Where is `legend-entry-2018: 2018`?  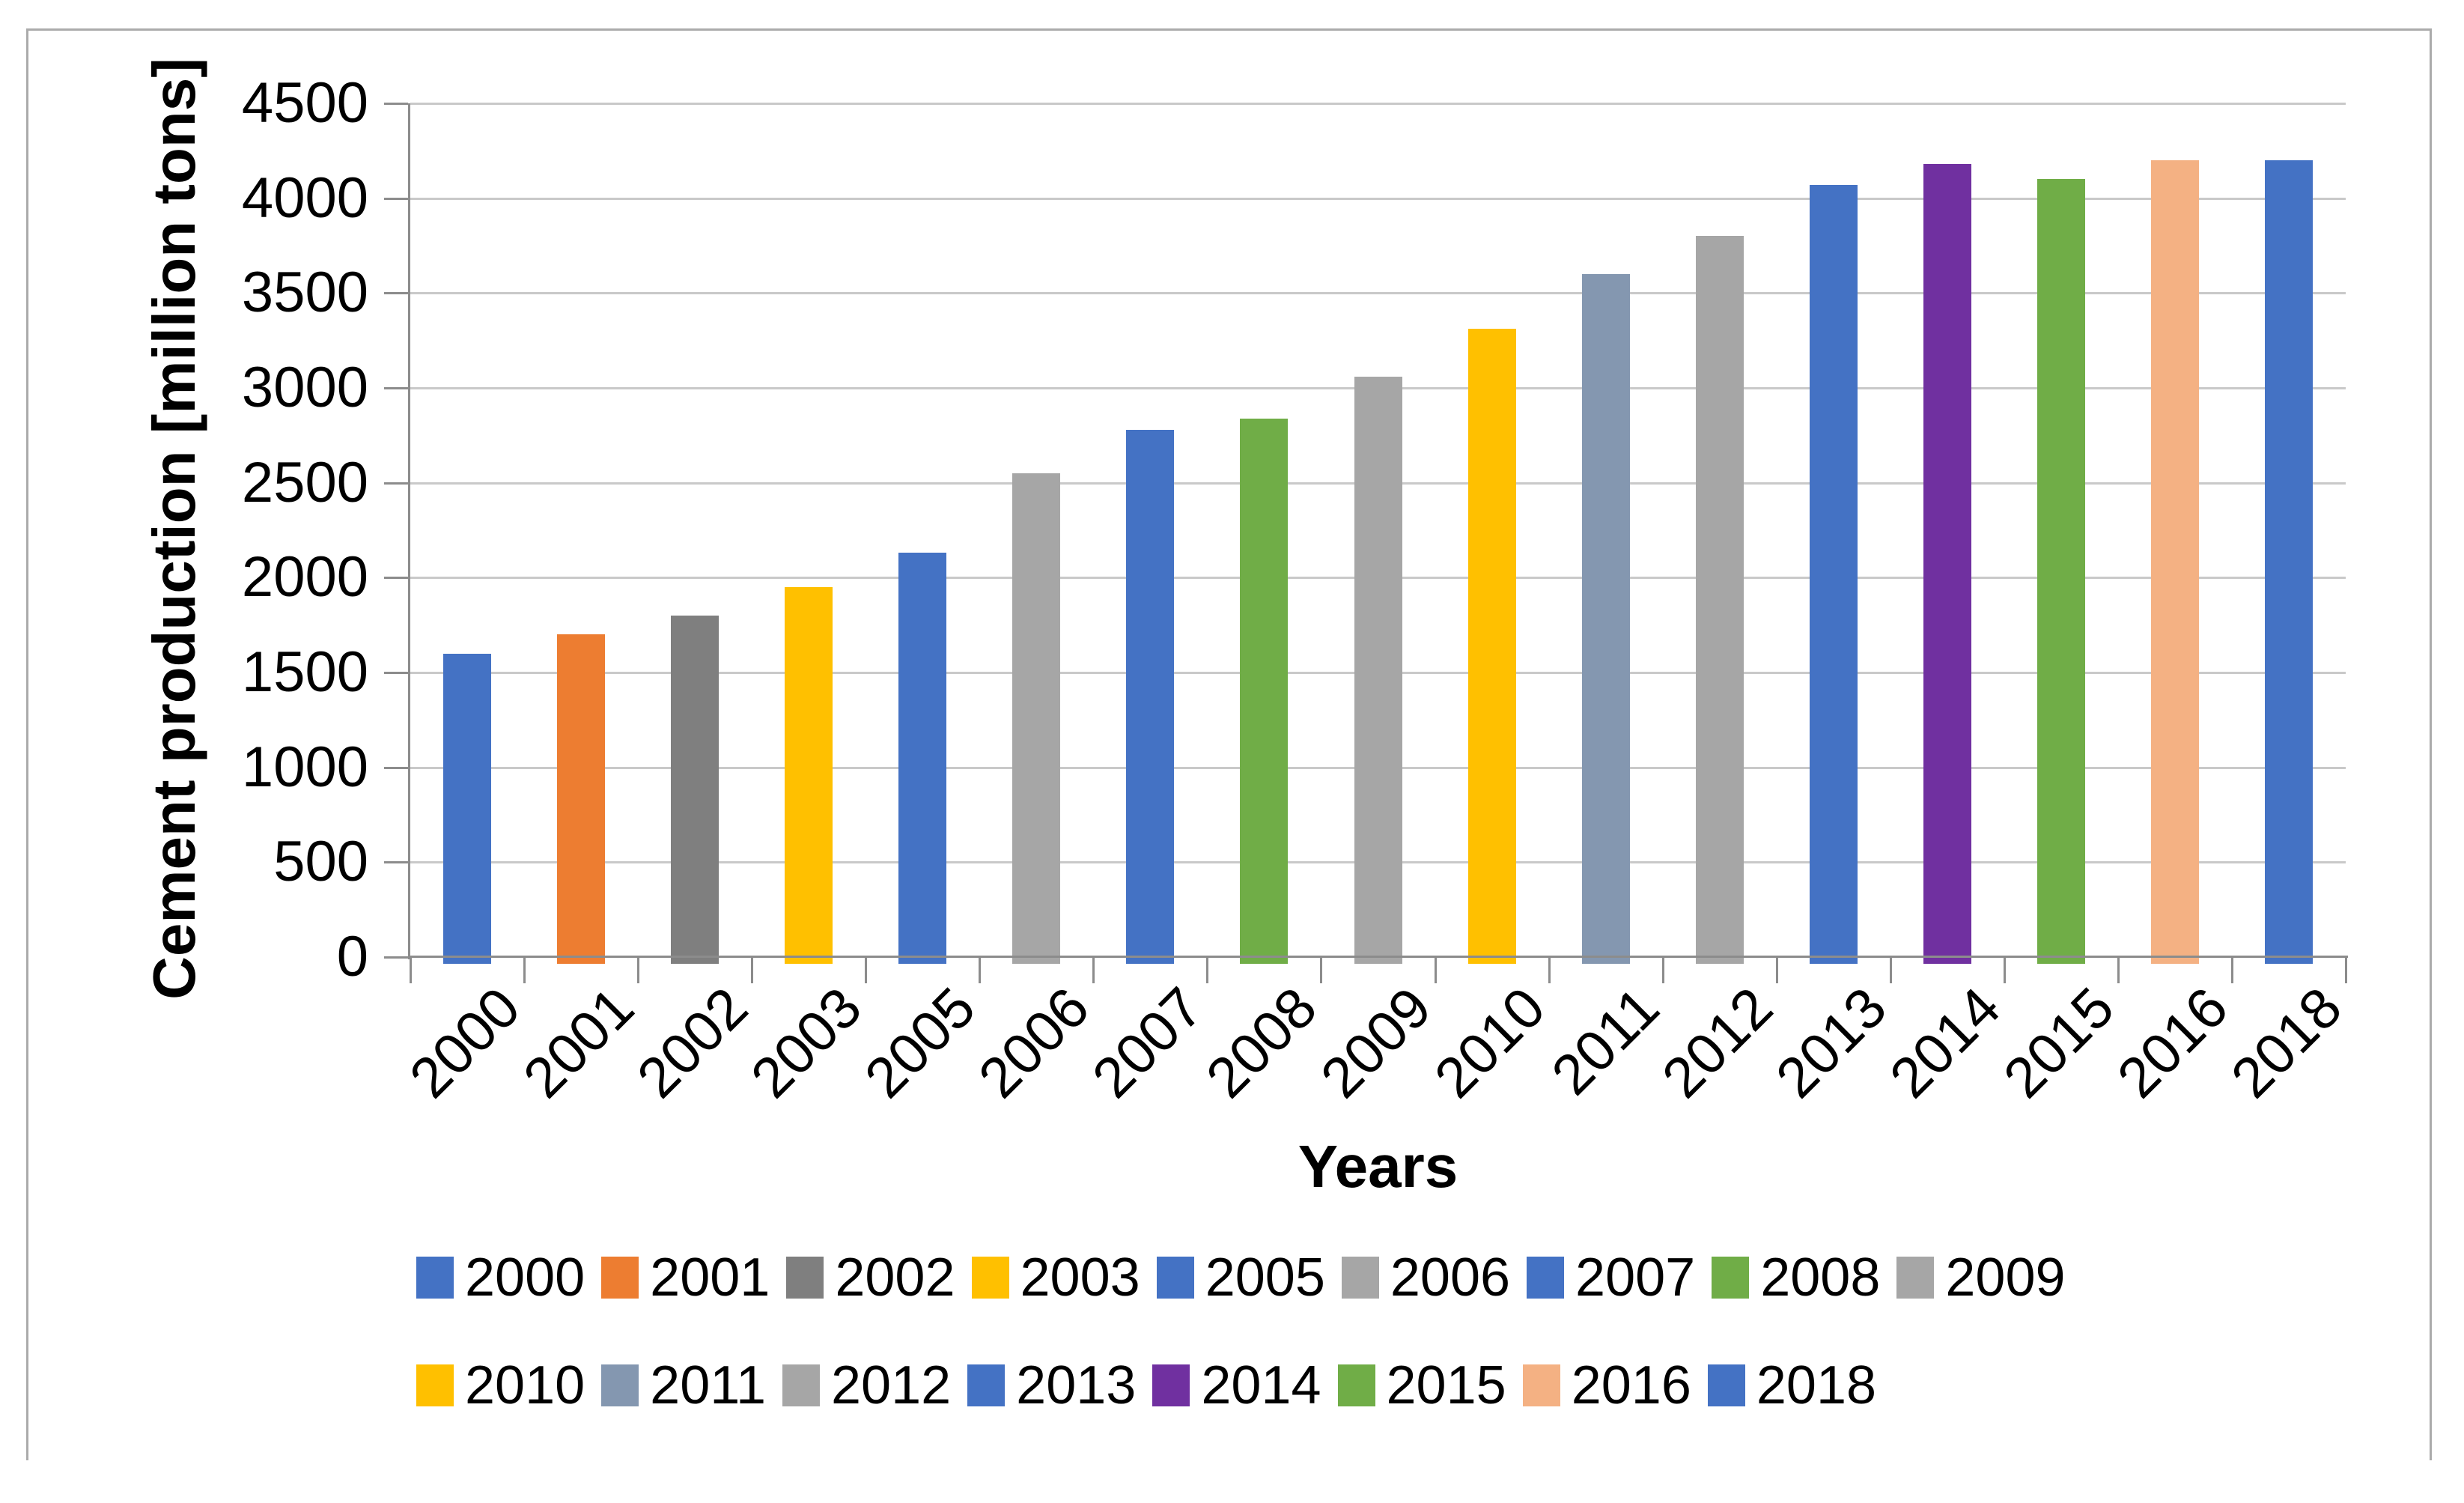 legend-entry-2018: 2018 is located at coordinates (1792, 1385).